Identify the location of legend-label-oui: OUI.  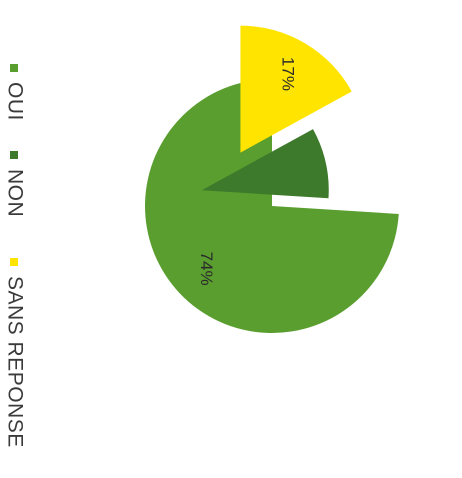
(14, 101).